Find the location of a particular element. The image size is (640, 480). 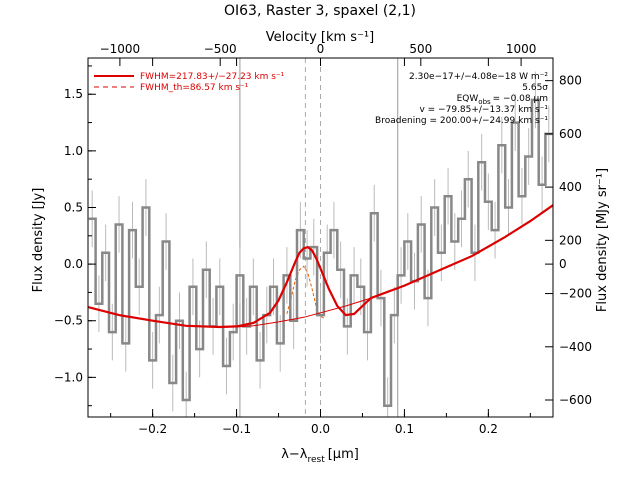

y-tick-label-4: 1.0 is located at coordinates (73, 151).